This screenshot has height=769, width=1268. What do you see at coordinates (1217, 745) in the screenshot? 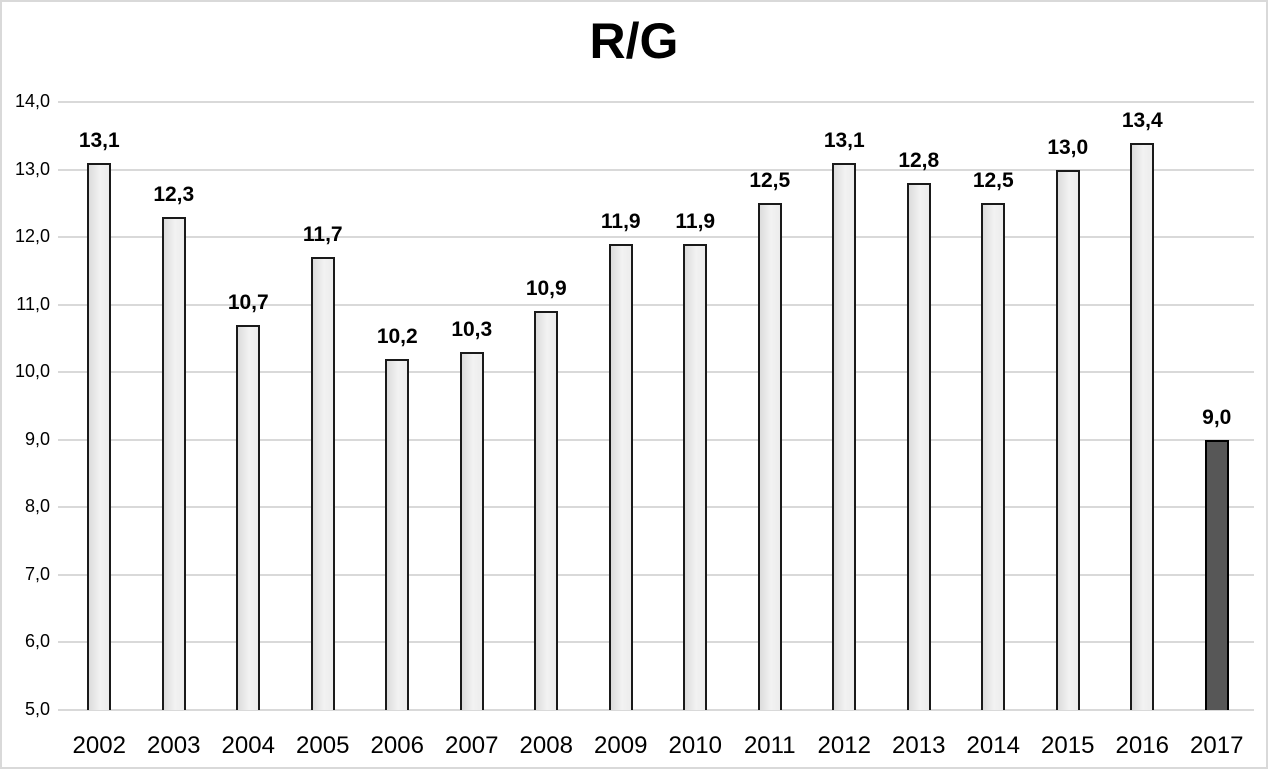
I see `x-axis-label: 2017` at bounding box center [1217, 745].